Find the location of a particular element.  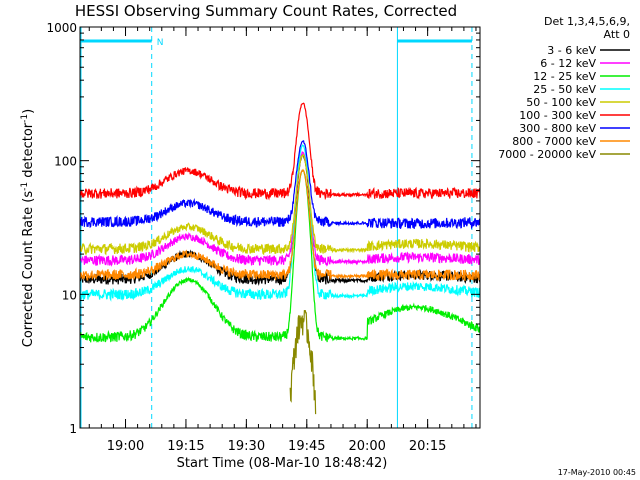

y-tick-label: 1000 is located at coordinates (61, 28).